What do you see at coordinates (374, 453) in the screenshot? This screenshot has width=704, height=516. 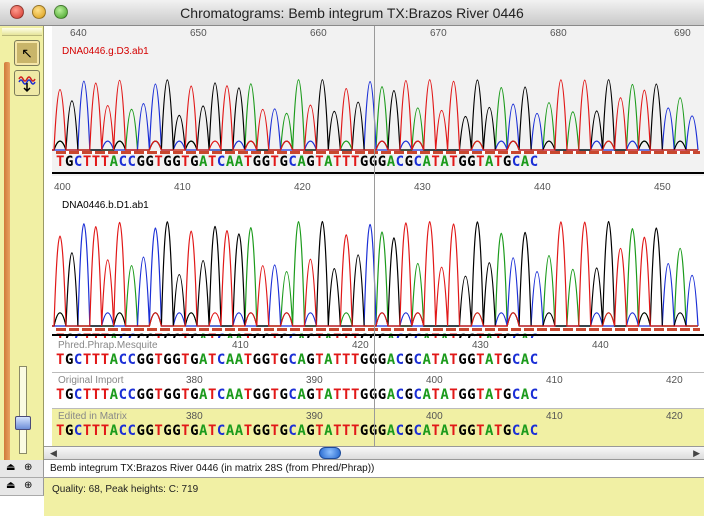 I see `horizontal-scrollbar: ◀ ▶` at bounding box center [374, 453].